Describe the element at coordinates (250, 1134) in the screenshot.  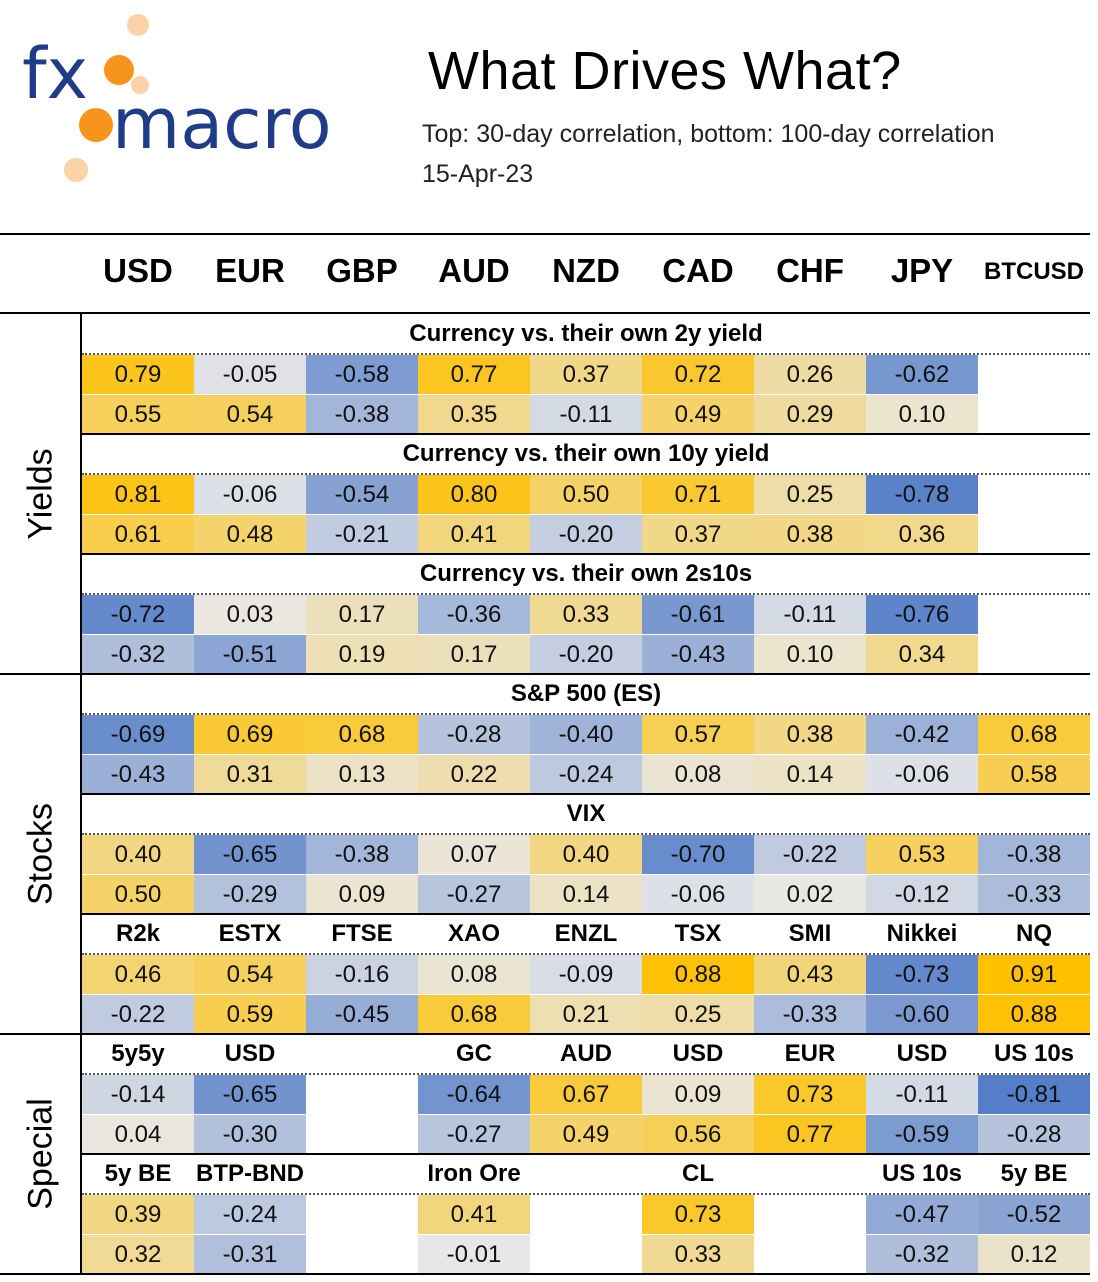
I see `correlation-cell-100d: -0.30` at that location.